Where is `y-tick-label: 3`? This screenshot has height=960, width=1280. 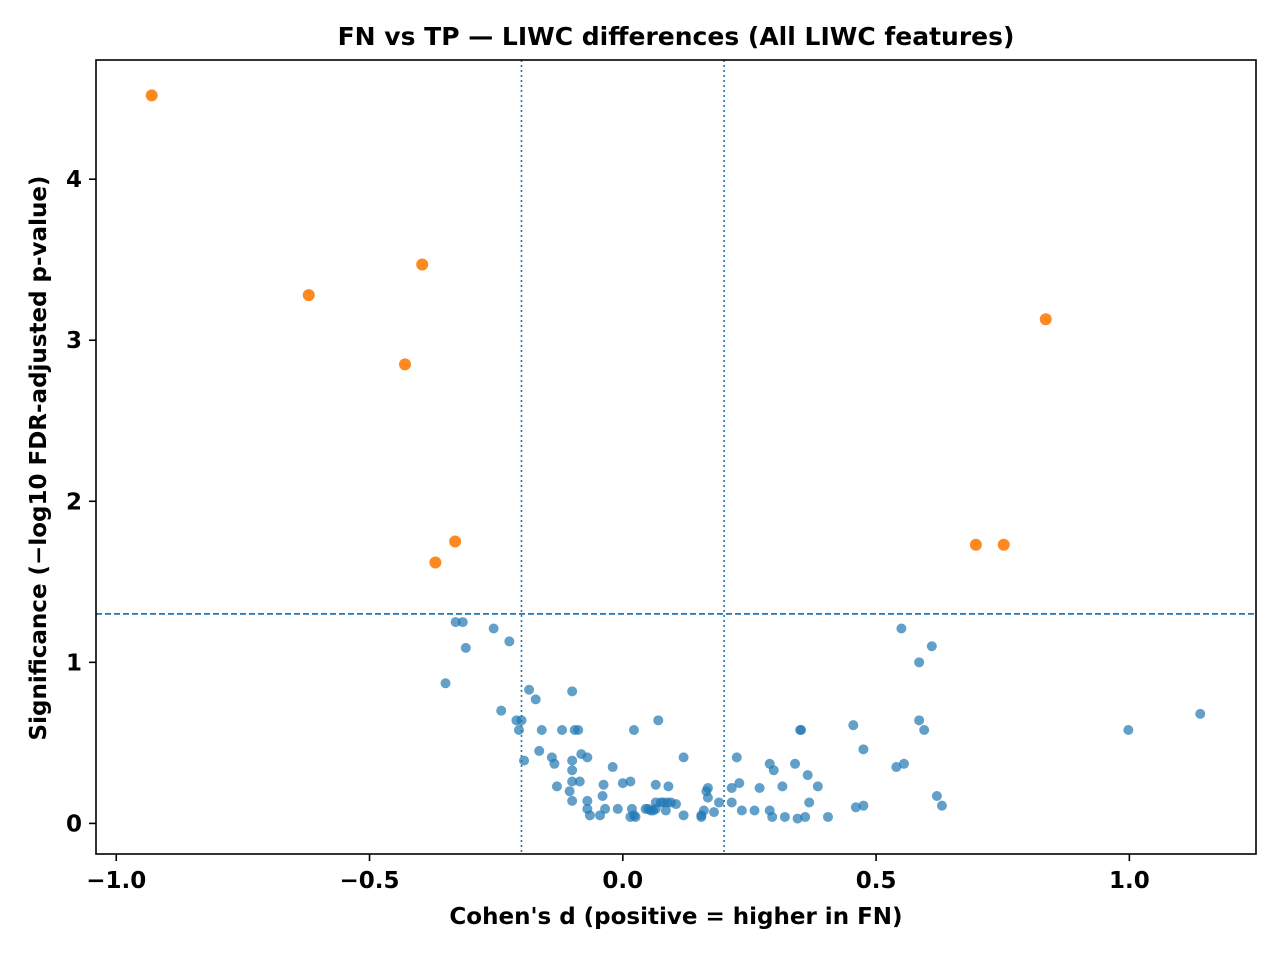
y-tick-label: 3 is located at coordinates (74, 341).